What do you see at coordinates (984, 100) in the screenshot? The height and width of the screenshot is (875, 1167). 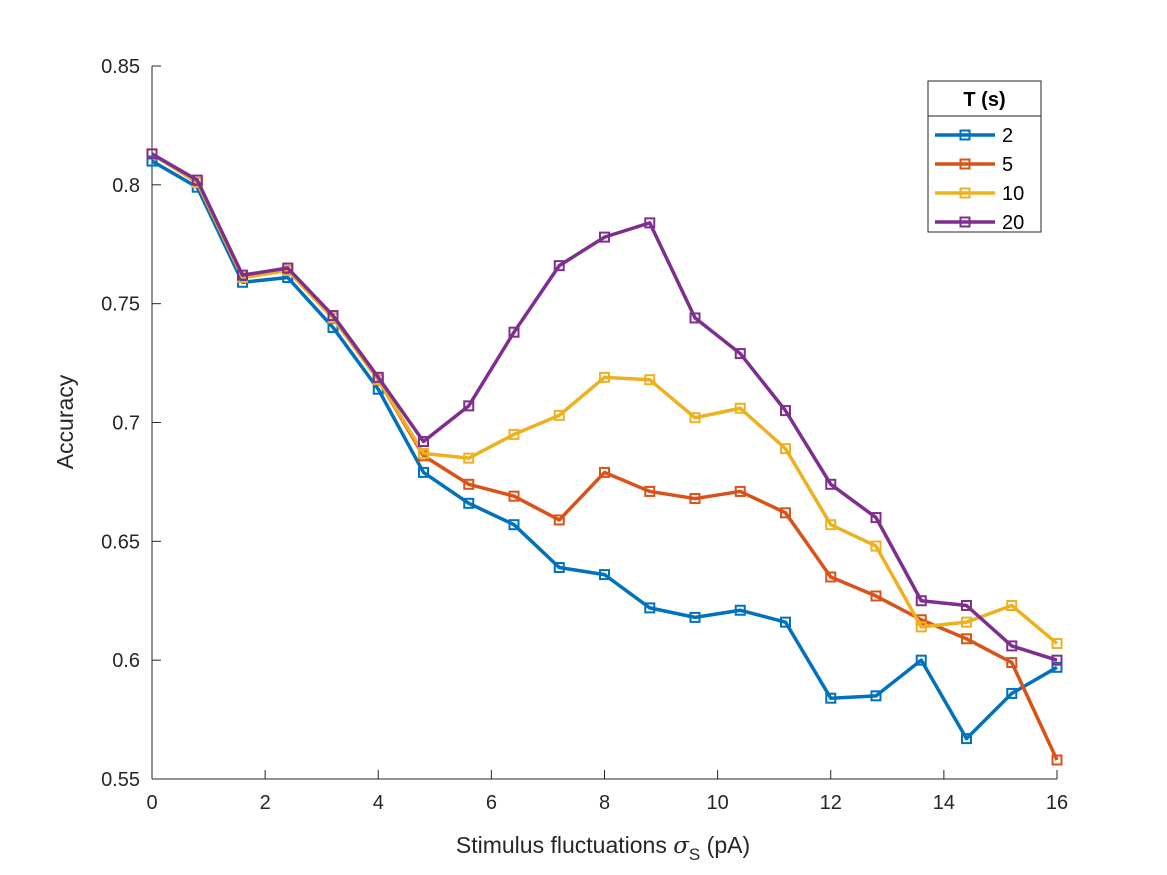 I see `legend-title: T (s)` at bounding box center [984, 100].